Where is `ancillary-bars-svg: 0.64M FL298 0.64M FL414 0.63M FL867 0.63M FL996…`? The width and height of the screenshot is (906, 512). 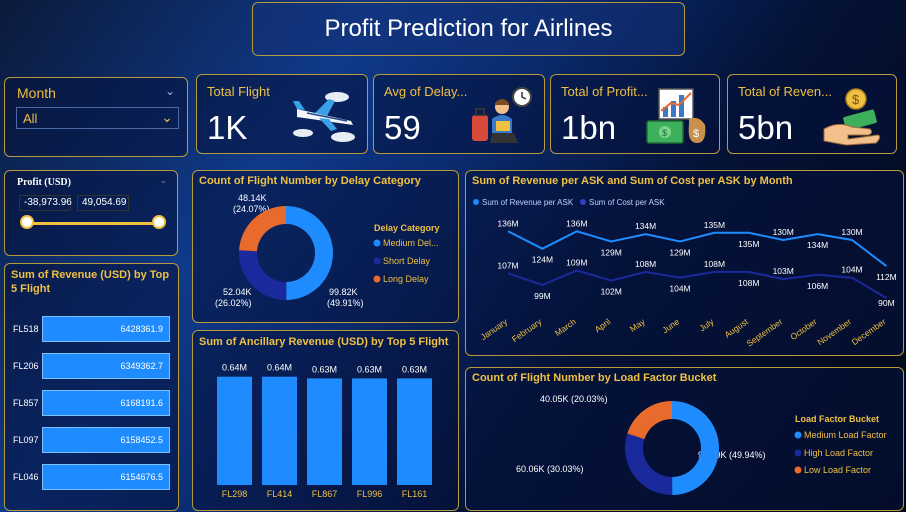
ancillary-bars-svg: 0.64M FL298 0.64M FL414 0.63M FL867 0.63M FL996… is located at coordinates (324, 431).